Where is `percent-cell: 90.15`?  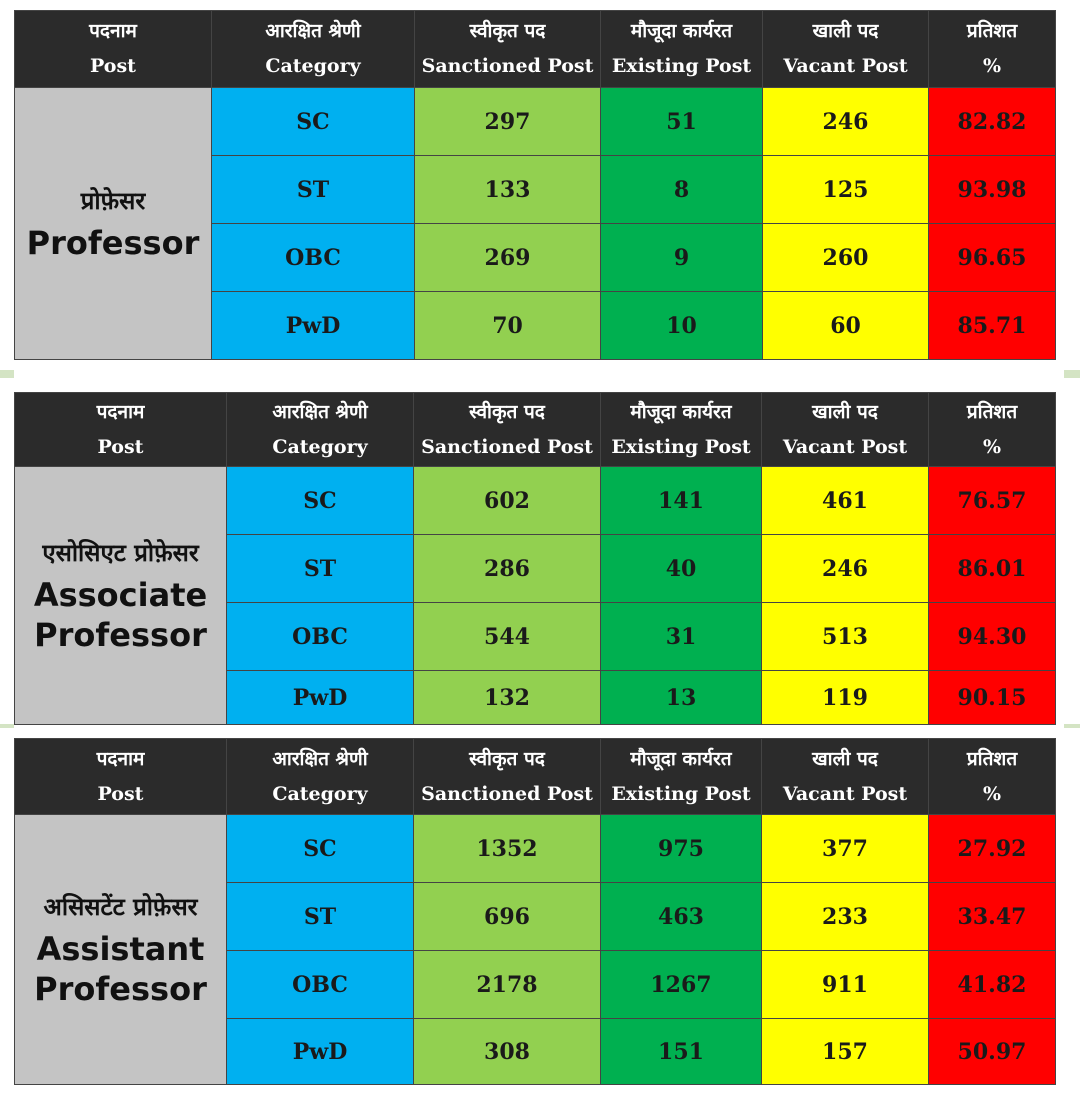
percent-cell: 90.15 is located at coordinates (992, 697).